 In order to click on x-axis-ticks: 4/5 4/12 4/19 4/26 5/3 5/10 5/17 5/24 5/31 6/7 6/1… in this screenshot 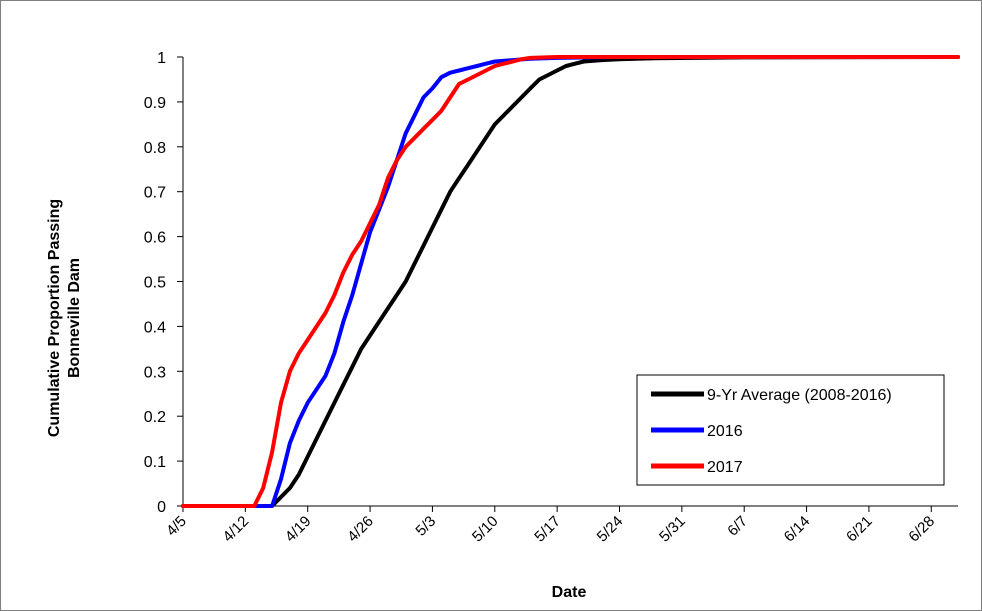, I will do `click(550, 525)`.